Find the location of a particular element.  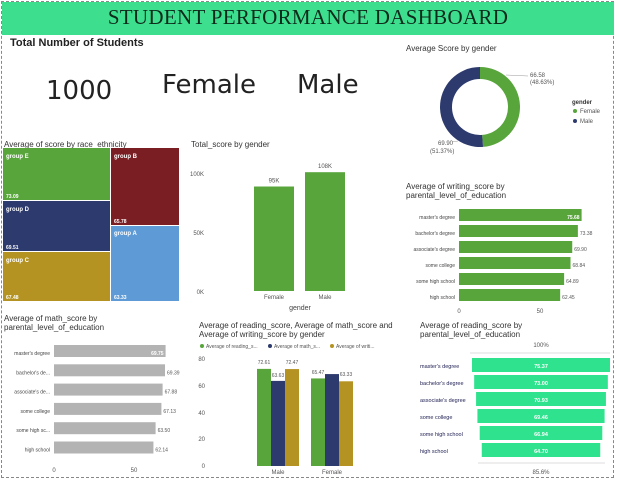

bar-value-label: 73.38 is located at coordinates (586, 234).